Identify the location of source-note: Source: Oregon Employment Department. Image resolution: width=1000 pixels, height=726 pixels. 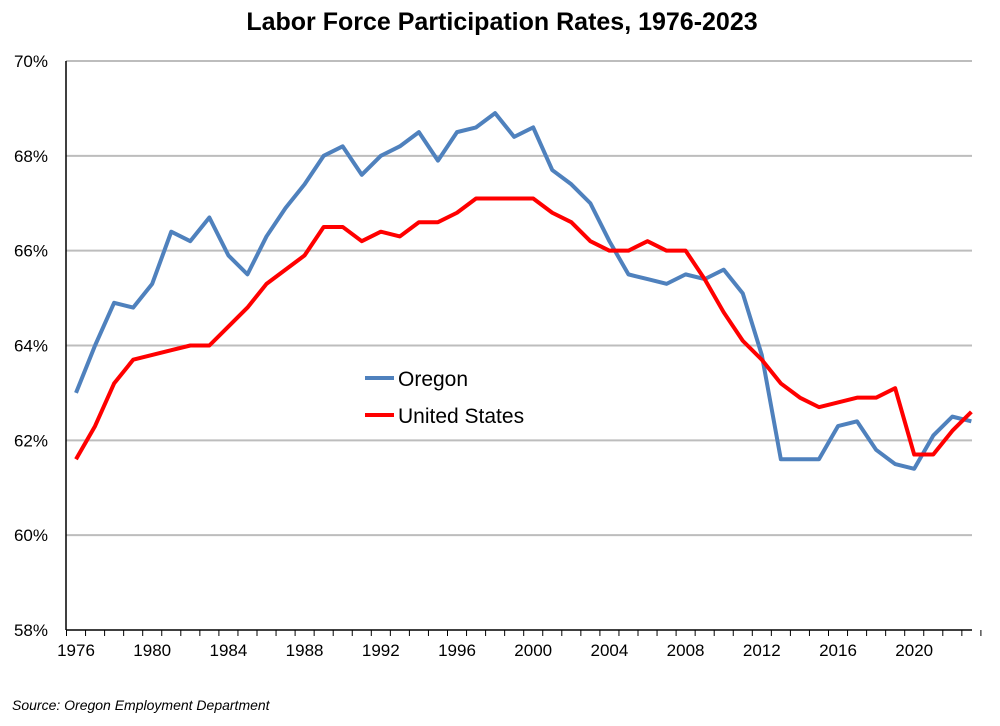
(141, 705).